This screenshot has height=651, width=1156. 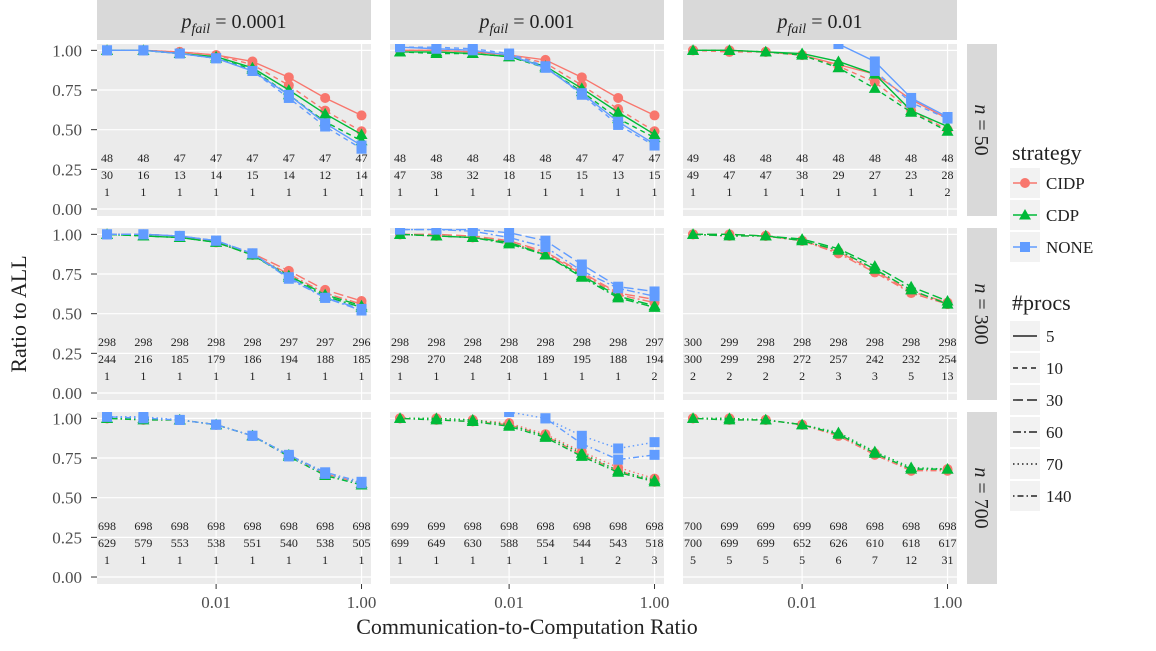 What do you see at coordinates (67, 314) in the screenshot?
I see `y-tick-label: 0.50` at bounding box center [67, 314].